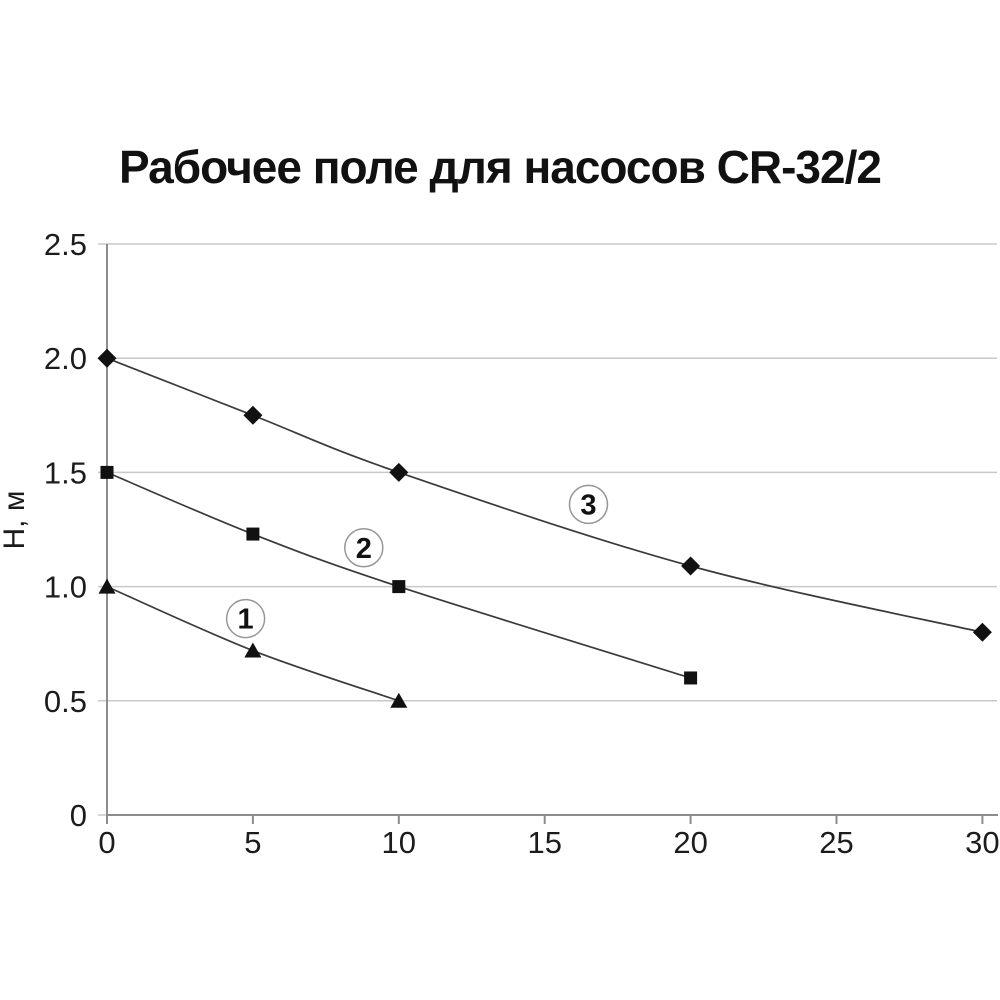 The image size is (1000, 1000). Describe the element at coordinates (106, 842) in the screenshot. I see `x-tick-label: 0` at that location.